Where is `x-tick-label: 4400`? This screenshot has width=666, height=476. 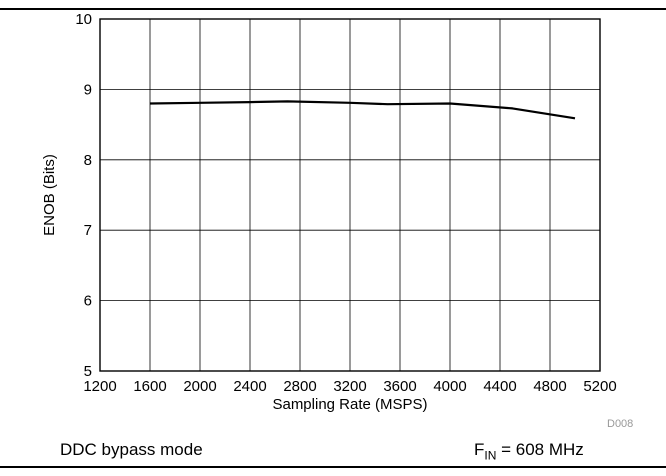
x-tick-label: 4400 is located at coordinates (499, 386).